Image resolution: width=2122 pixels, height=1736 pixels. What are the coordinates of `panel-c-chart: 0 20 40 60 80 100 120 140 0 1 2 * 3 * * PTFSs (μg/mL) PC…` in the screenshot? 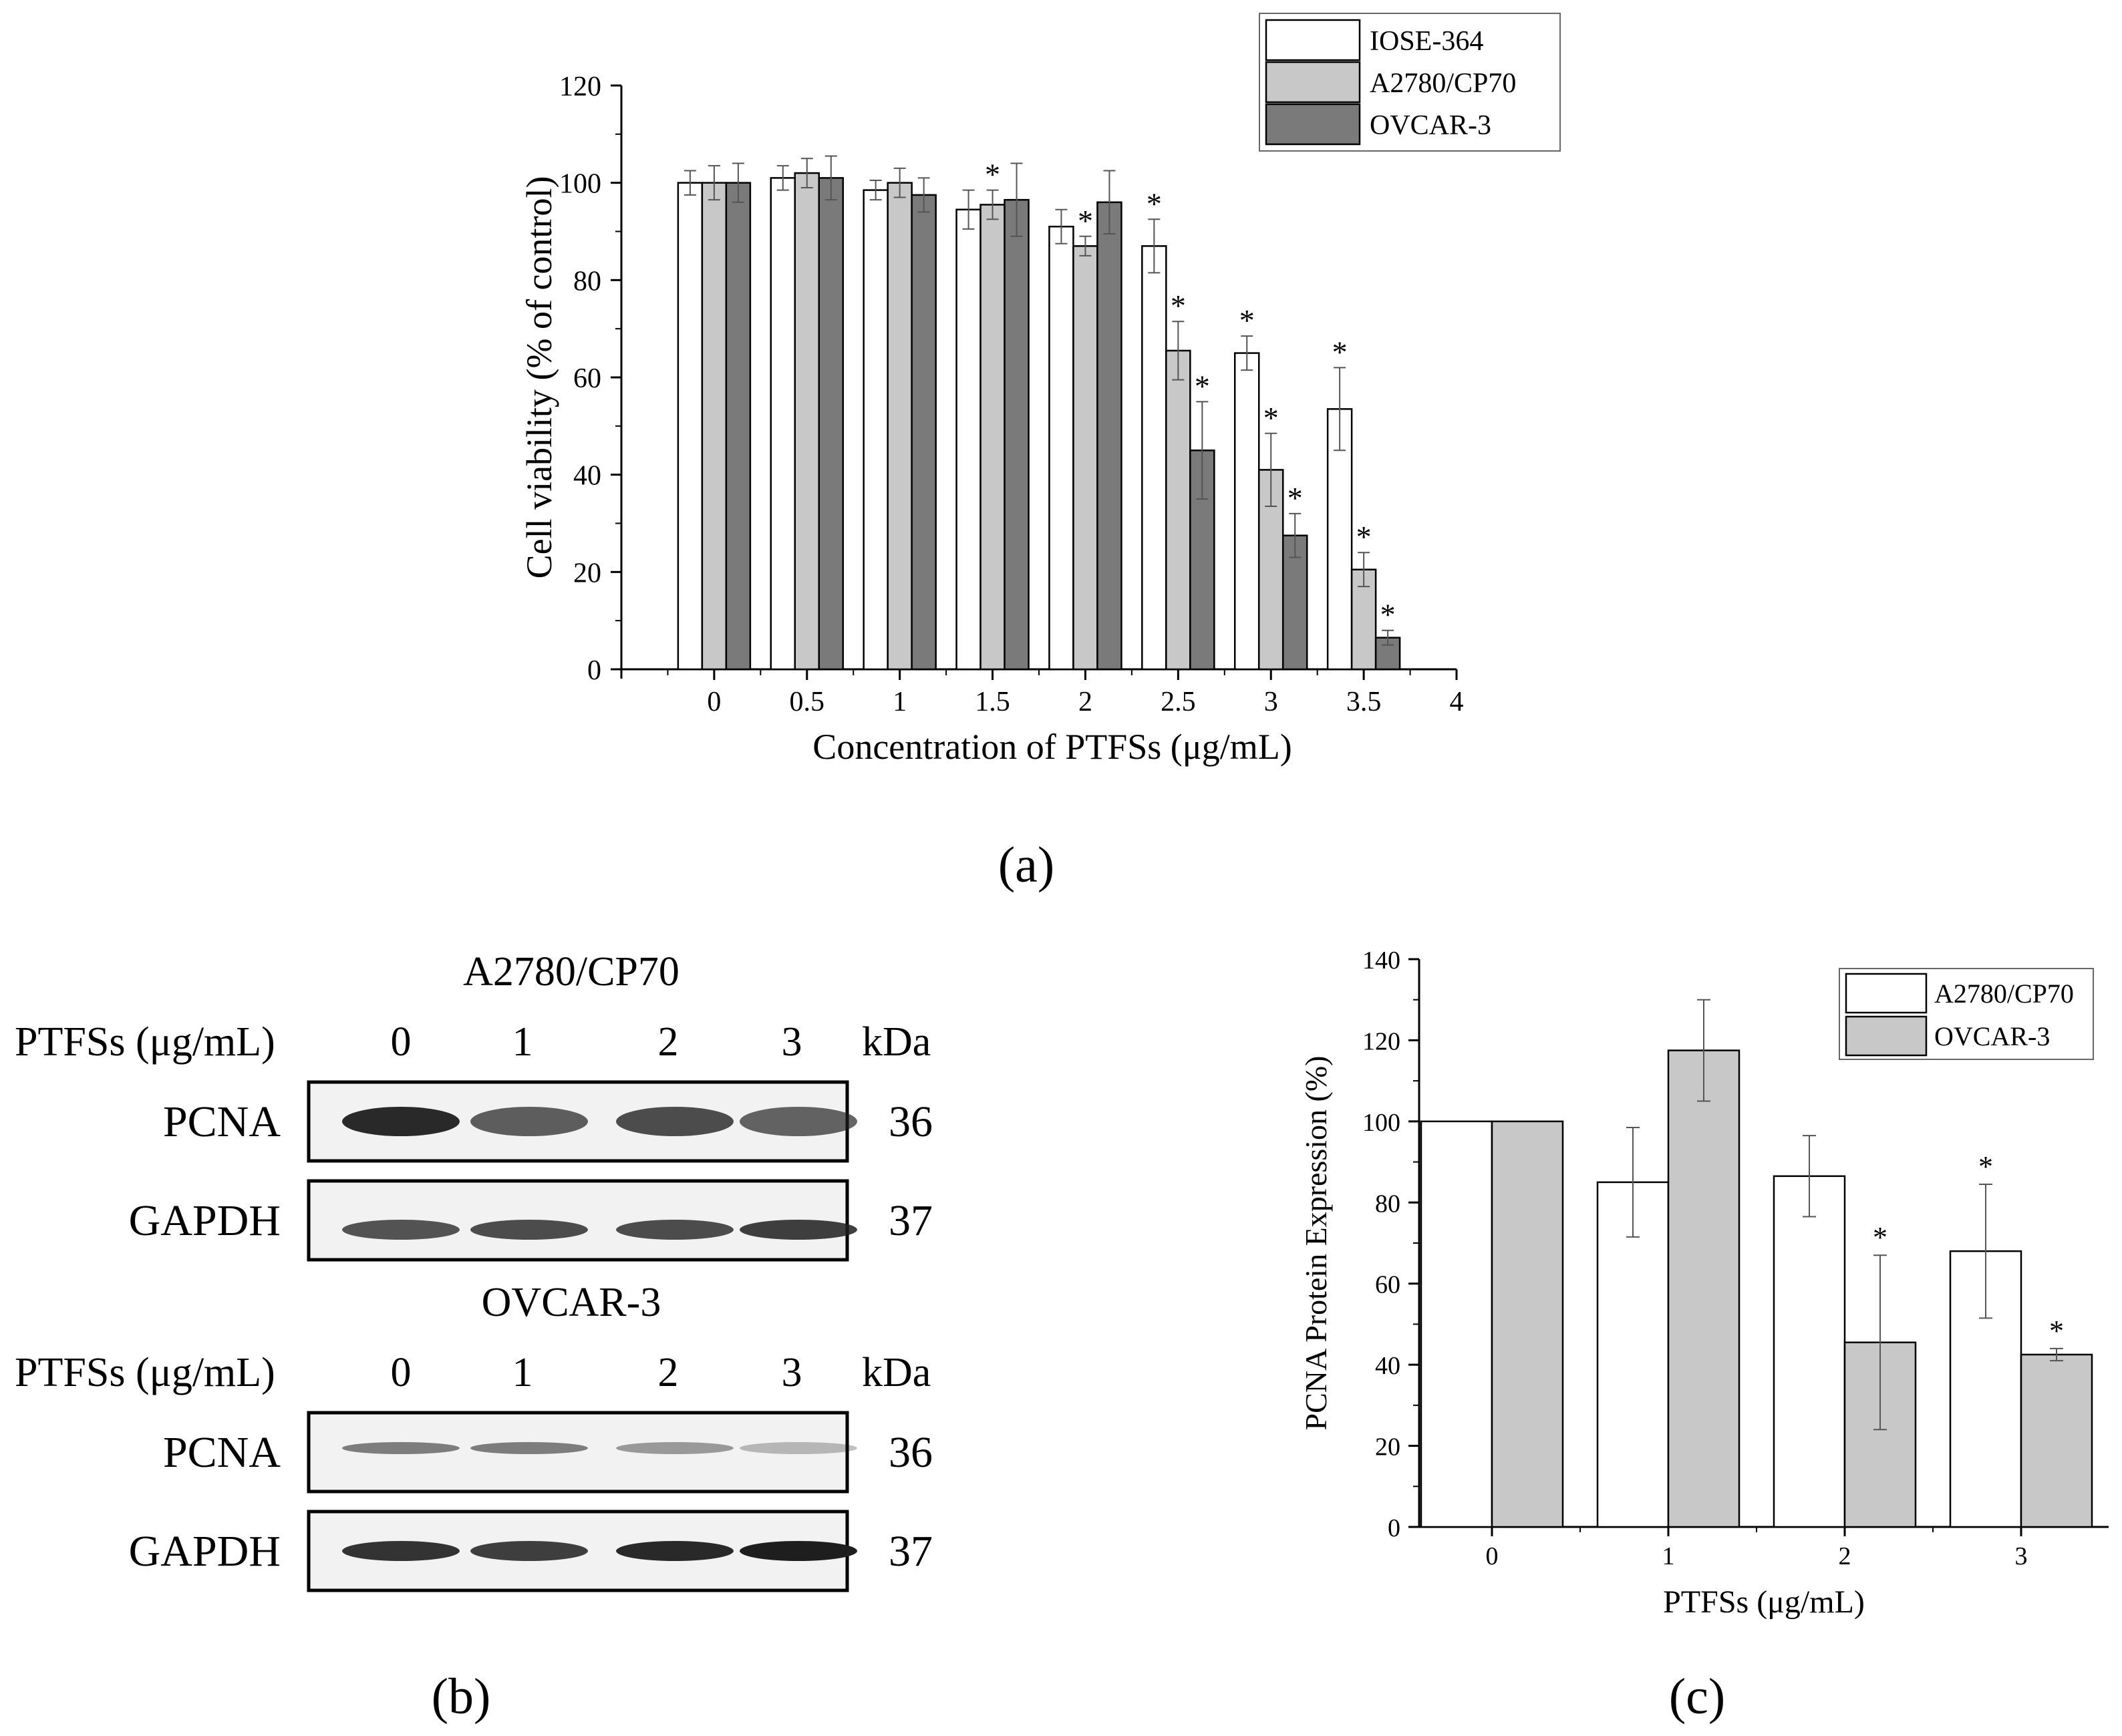 It's located at (1704, 1283).